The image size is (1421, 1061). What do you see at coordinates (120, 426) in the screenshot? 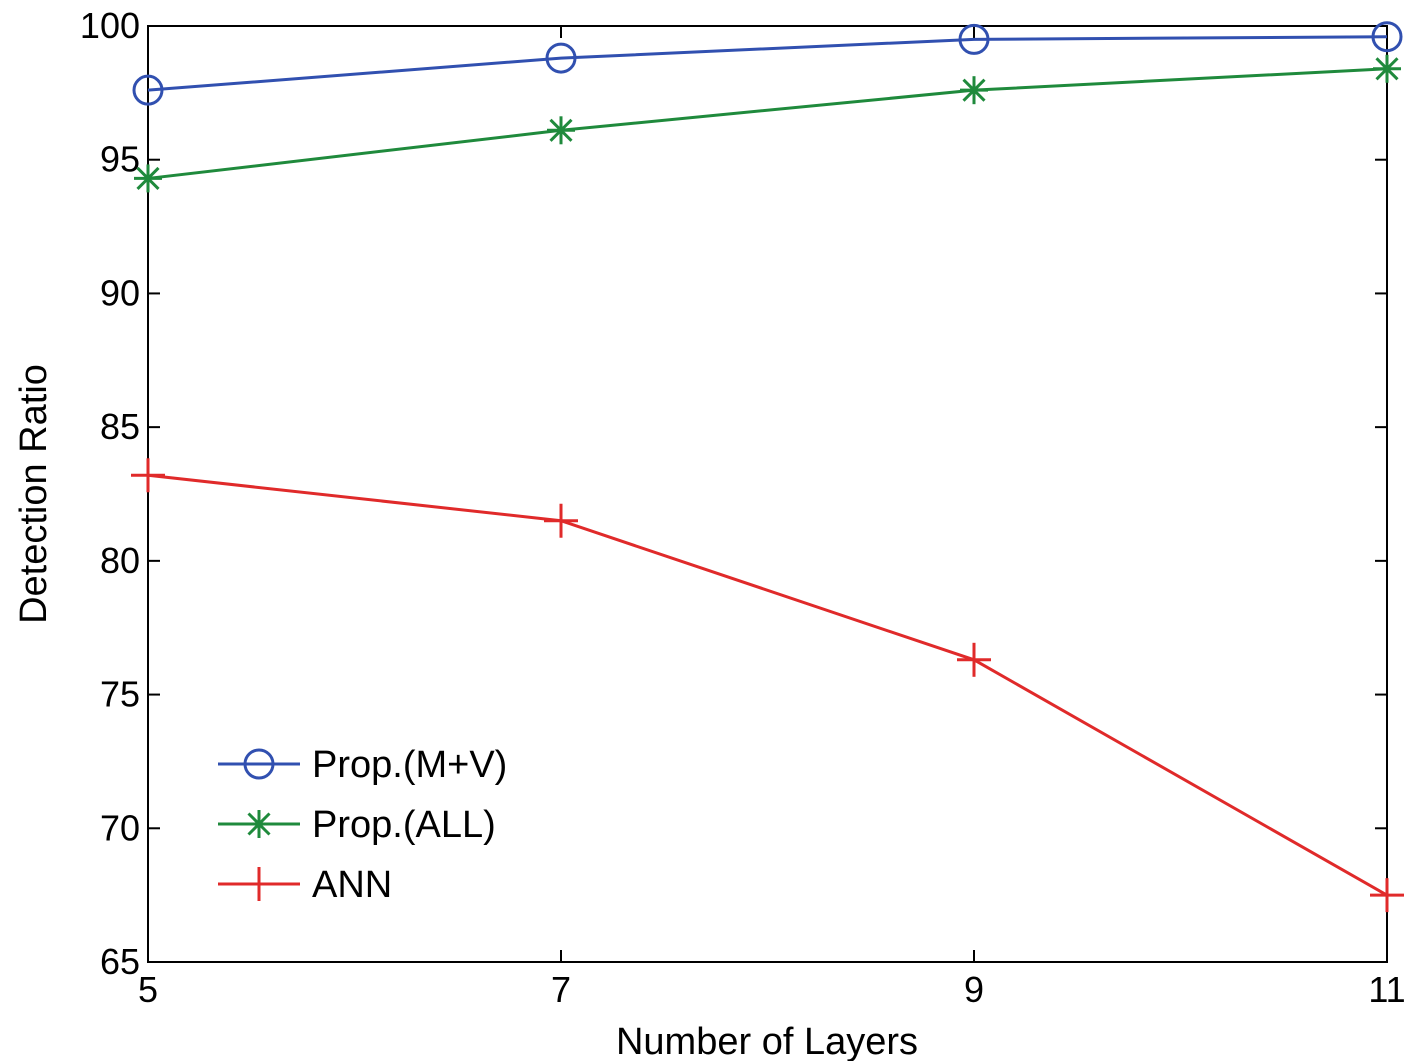
I see `y-tick-label: 85` at bounding box center [120, 426].